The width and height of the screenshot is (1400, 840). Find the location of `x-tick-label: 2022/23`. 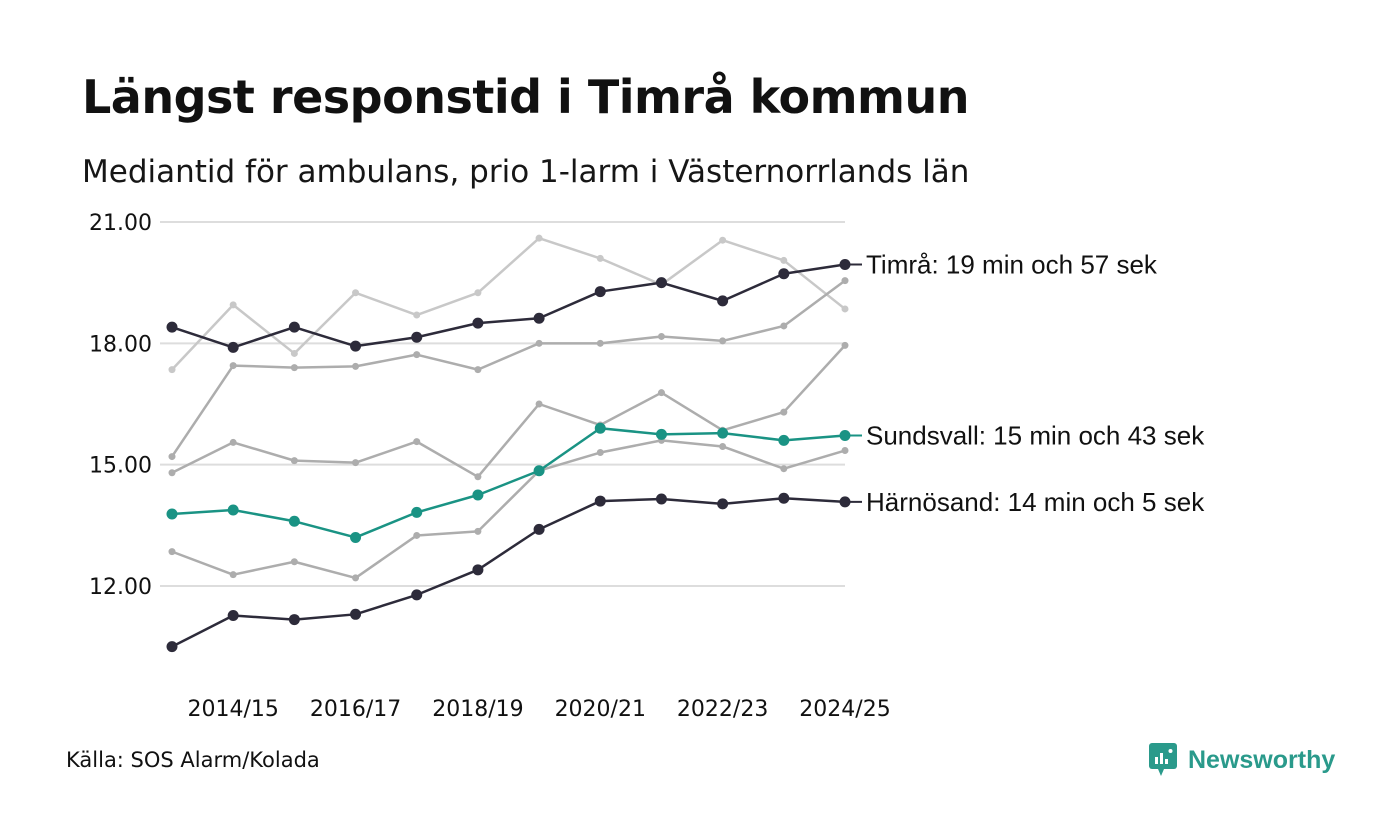

x-tick-label: 2022/23 is located at coordinates (722, 709).